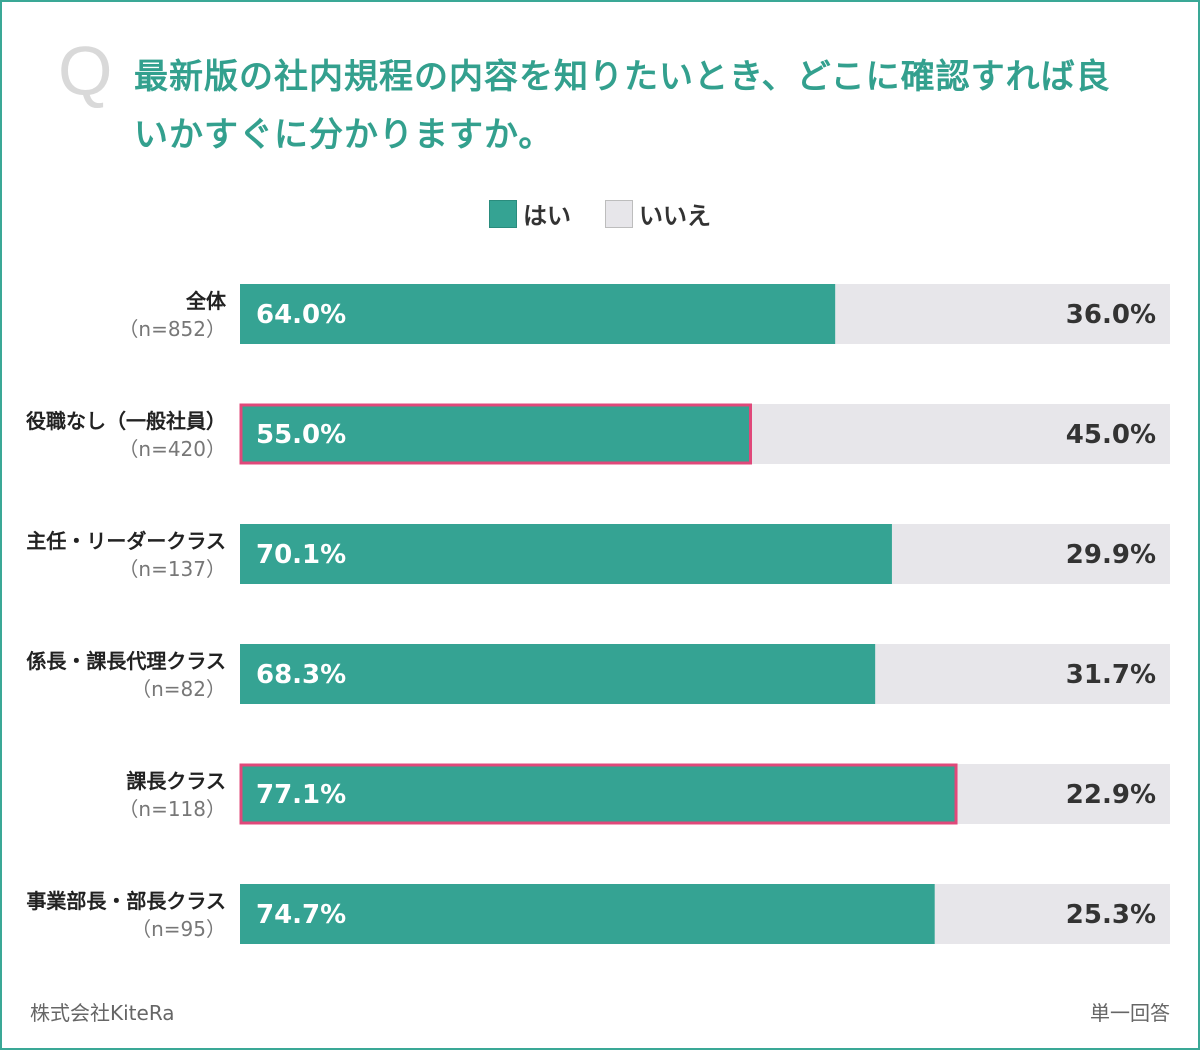 The image size is (1200, 1050). What do you see at coordinates (600, 213) in the screenshot?
I see `legend: はい いいえ` at bounding box center [600, 213].